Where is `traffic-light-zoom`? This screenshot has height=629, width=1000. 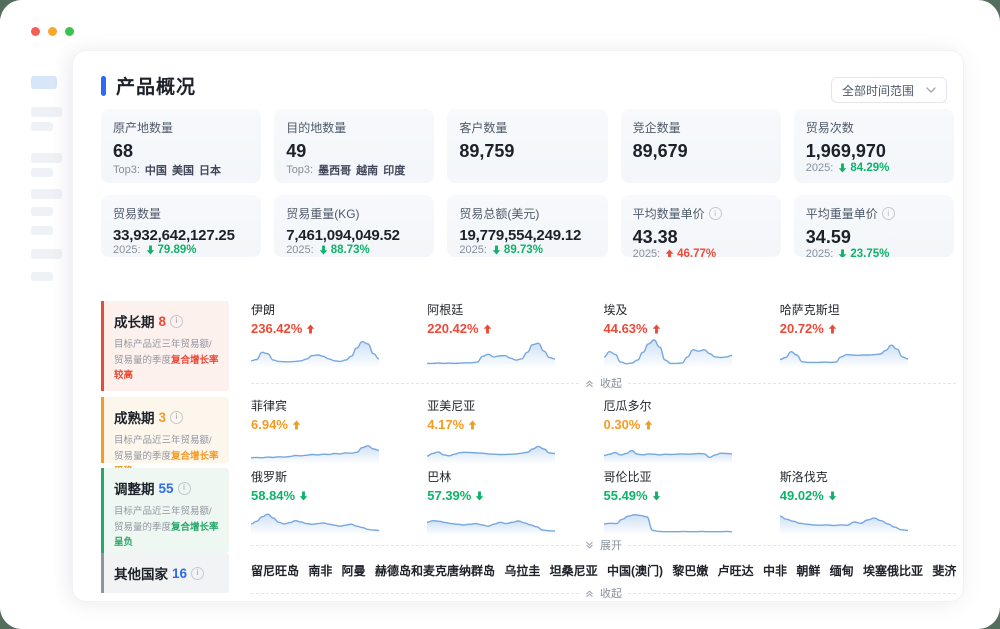
traffic-light-zoom is located at coordinates (69, 31).